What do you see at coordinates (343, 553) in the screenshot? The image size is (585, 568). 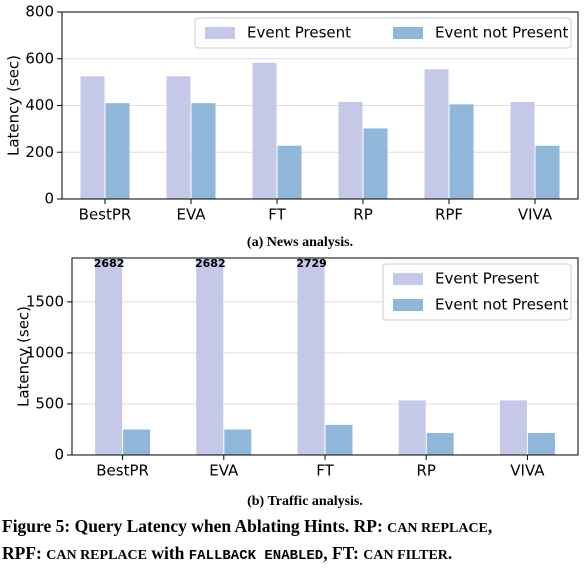 I see `caption-text: , FT:` at bounding box center [343, 553].